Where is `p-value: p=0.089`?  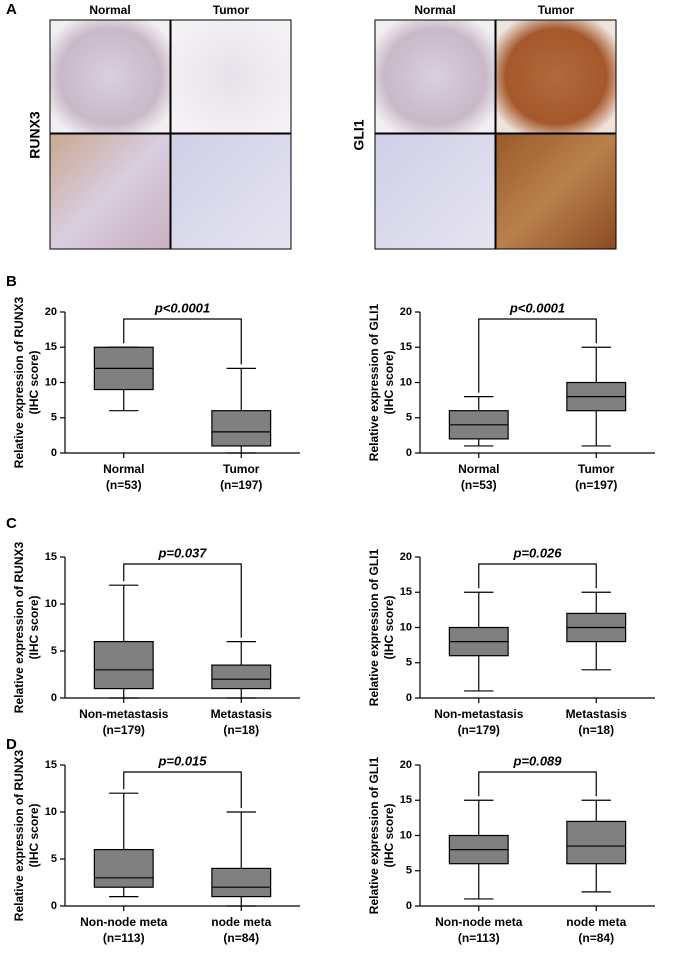
p-value: p=0.089 is located at coordinates (537, 760).